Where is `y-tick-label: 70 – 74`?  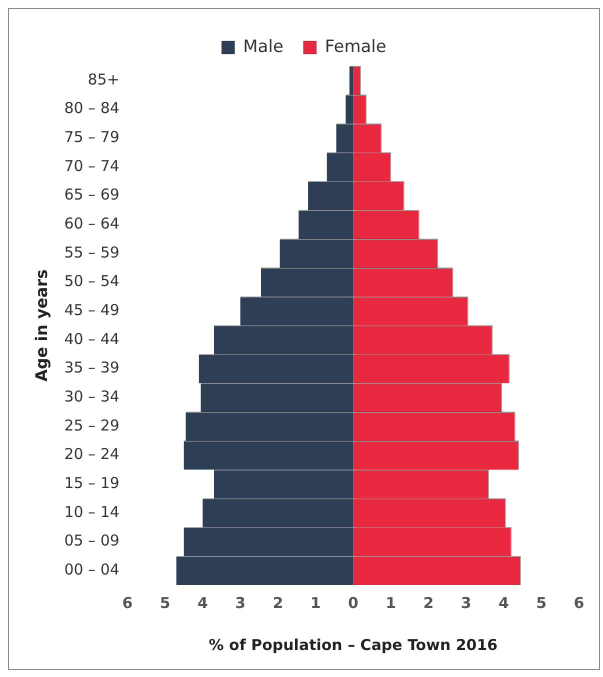
y-tick-label: 70 – 74 is located at coordinates (92, 165).